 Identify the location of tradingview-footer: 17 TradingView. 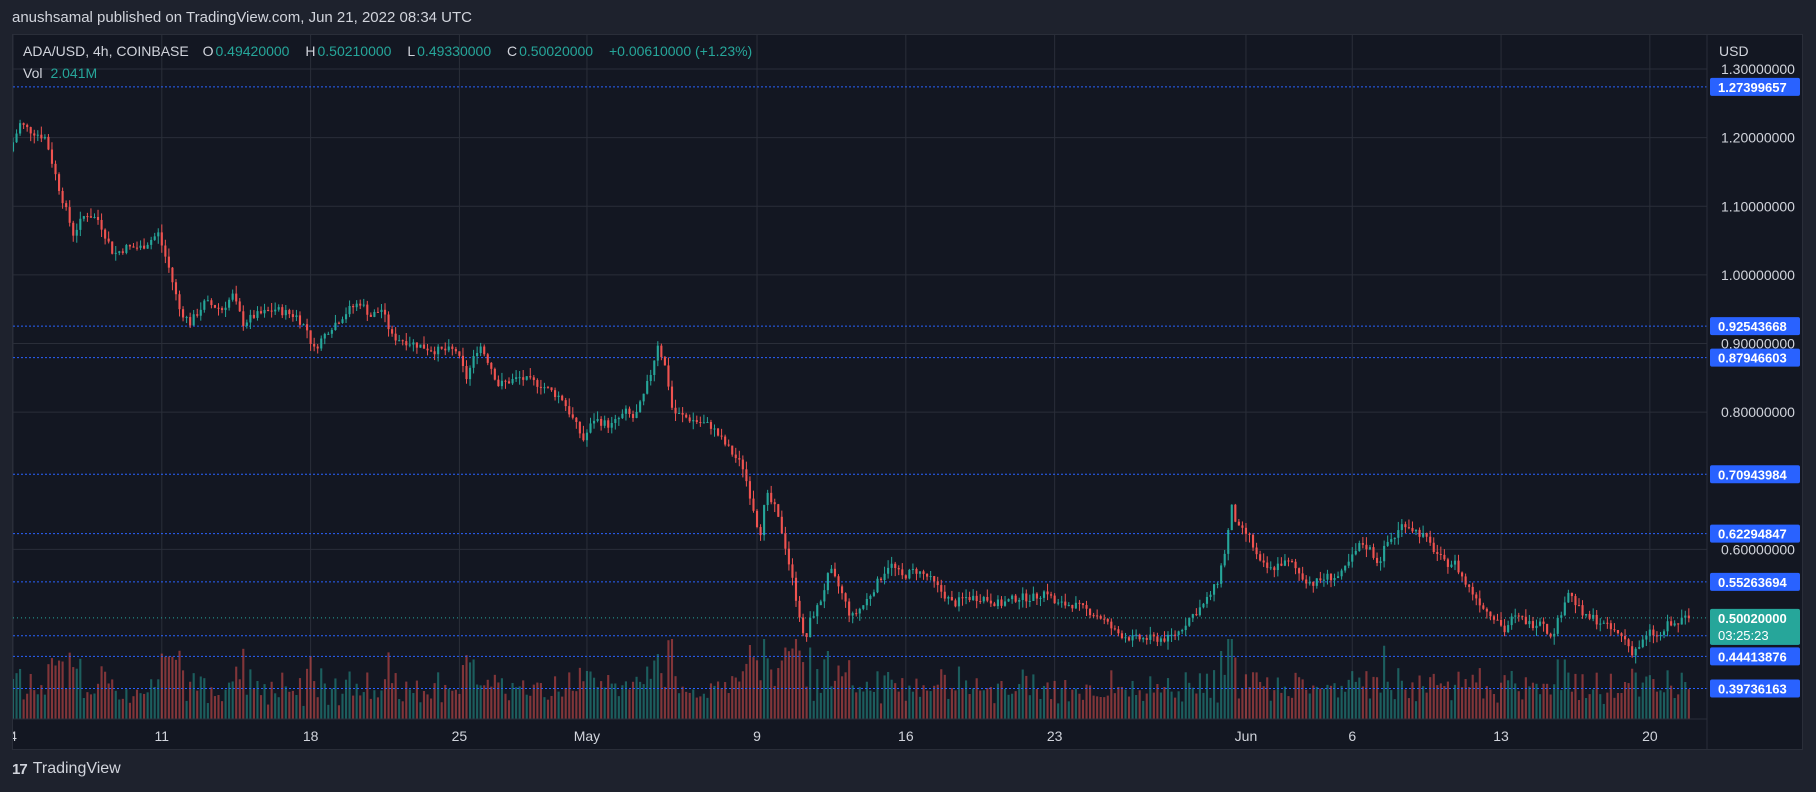
(66, 769).